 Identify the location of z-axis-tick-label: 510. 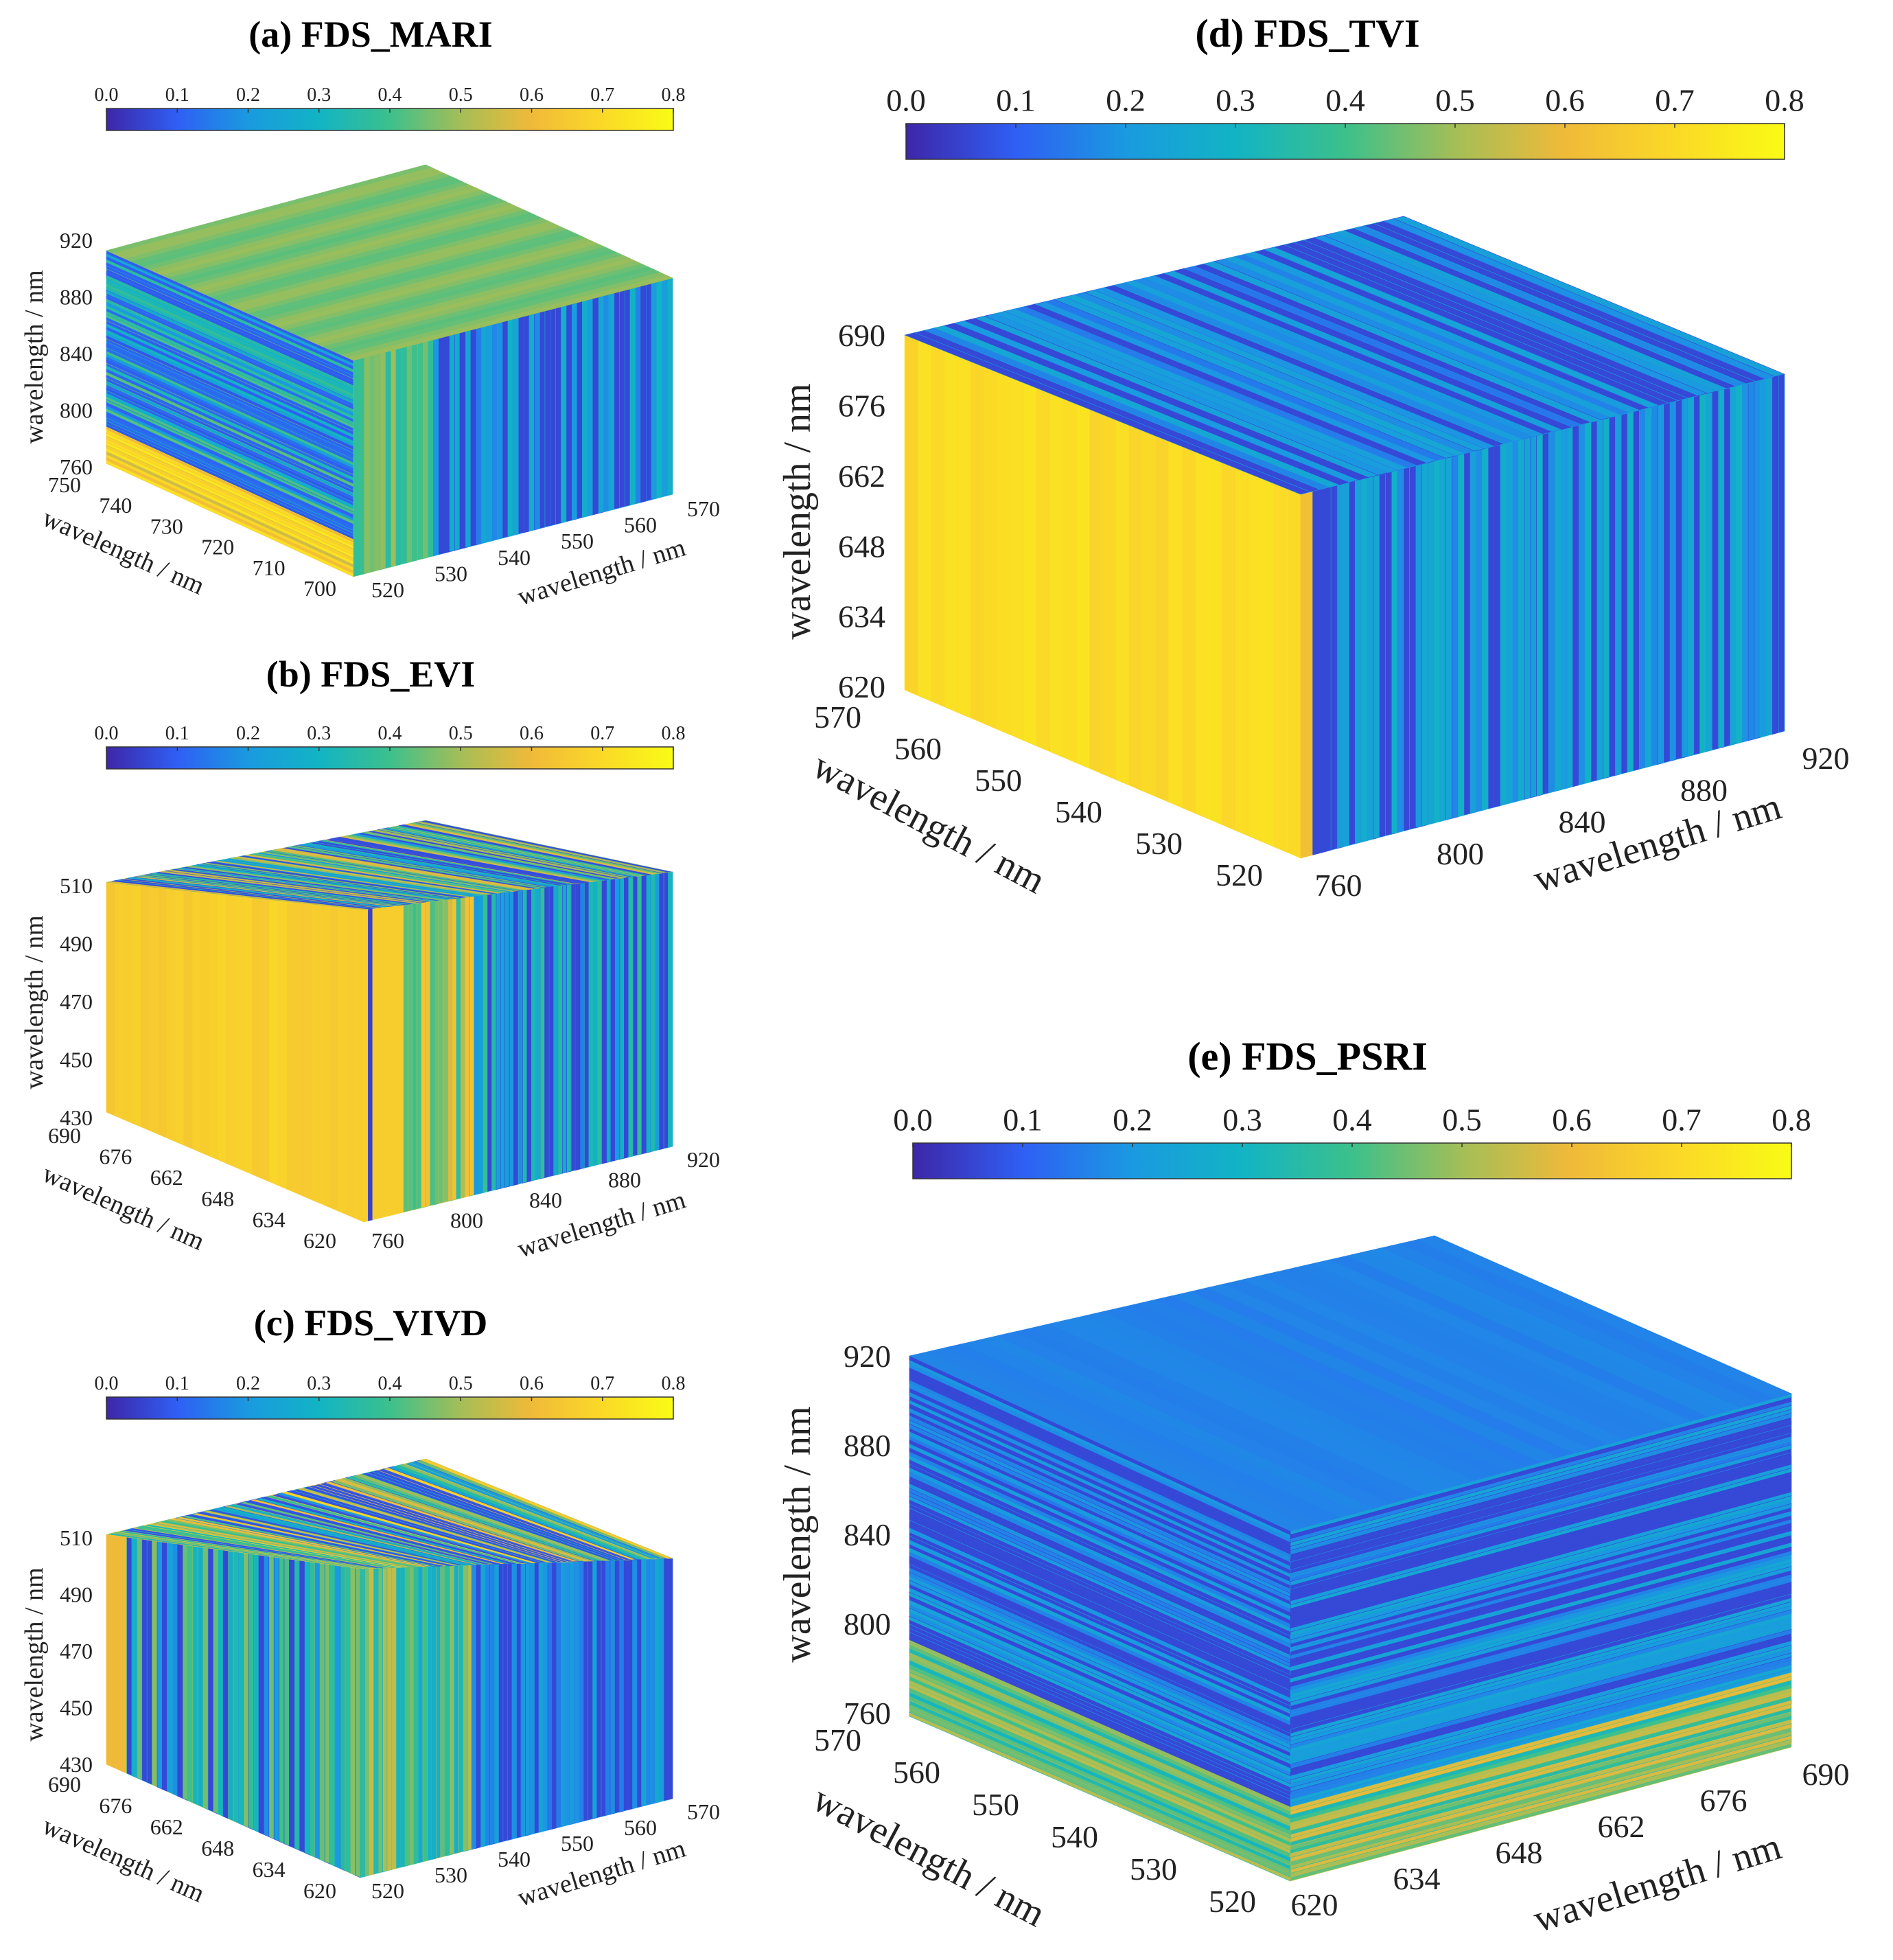
(76, 885).